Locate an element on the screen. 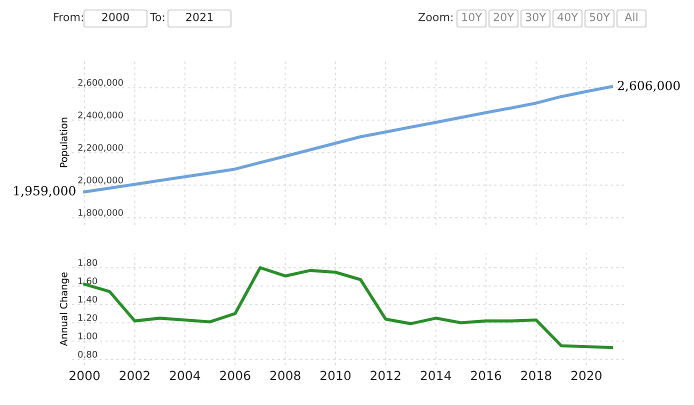 The image size is (694, 405). y-tick-label: 1.40 is located at coordinates (88, 299).